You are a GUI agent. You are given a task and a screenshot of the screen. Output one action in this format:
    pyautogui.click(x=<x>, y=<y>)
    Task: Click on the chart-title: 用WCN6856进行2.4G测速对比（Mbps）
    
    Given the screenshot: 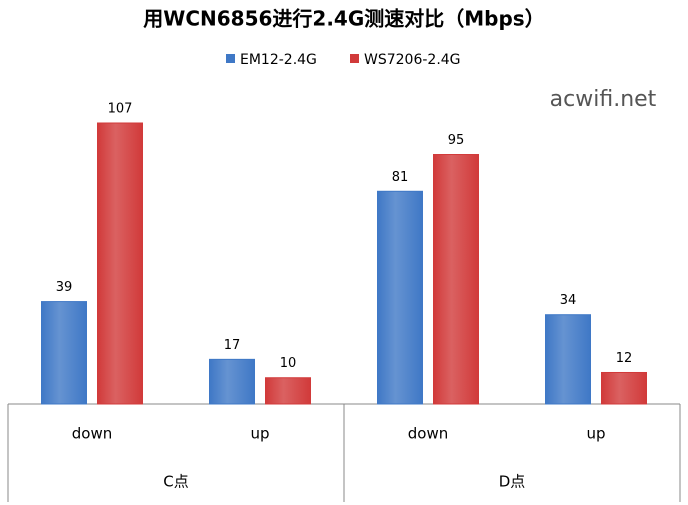 What is the action you would take?
    pyautogui.click(x=343, y=19)
    